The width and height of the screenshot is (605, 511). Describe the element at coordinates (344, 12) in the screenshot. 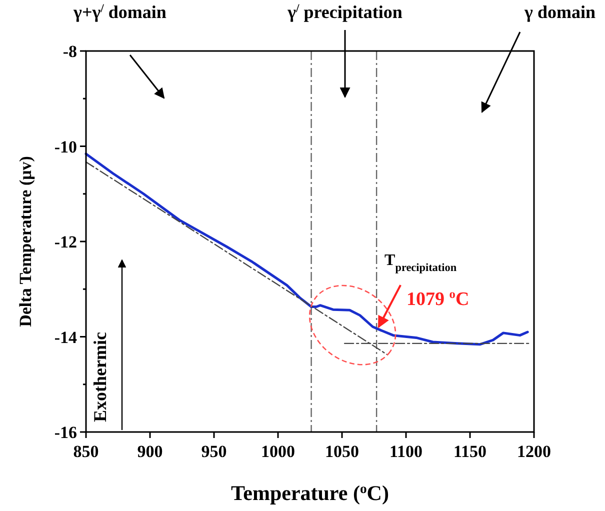

I see `text: γ$^{/}$ precipitation` at that location.